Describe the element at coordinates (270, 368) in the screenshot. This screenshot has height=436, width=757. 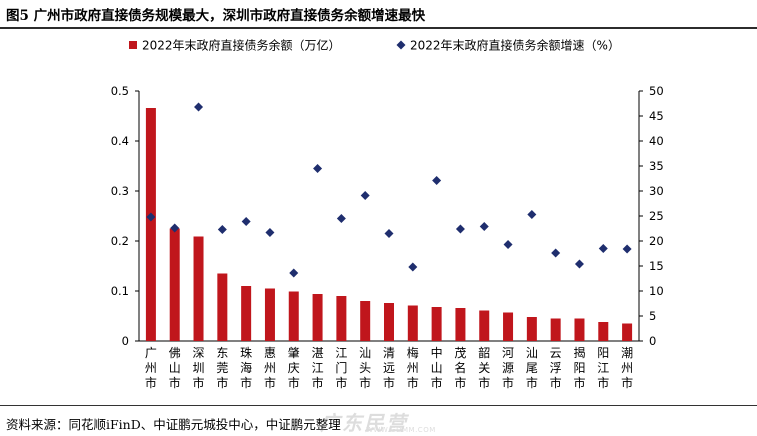
I see `category-label: 惠州市` at that location.